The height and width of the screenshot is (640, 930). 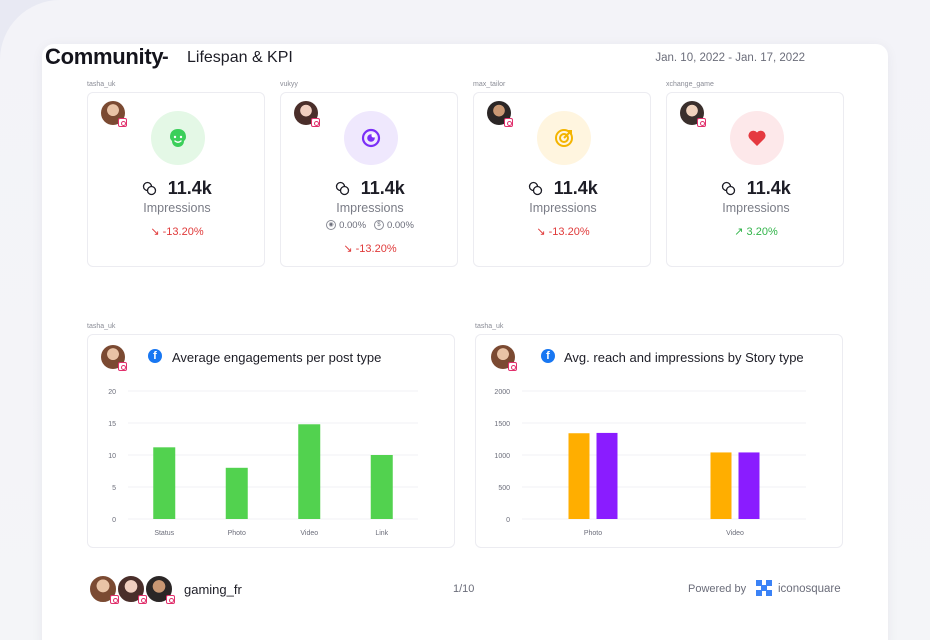 I want to click on dollar-icon: $, so click(x=378, y=225).